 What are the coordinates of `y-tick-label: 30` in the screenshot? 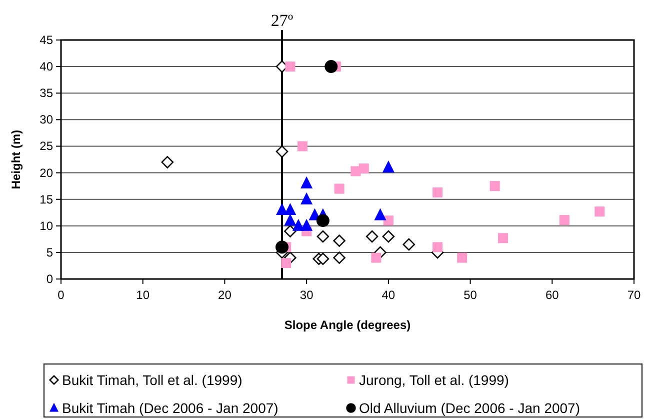 It's located at (47, 119).